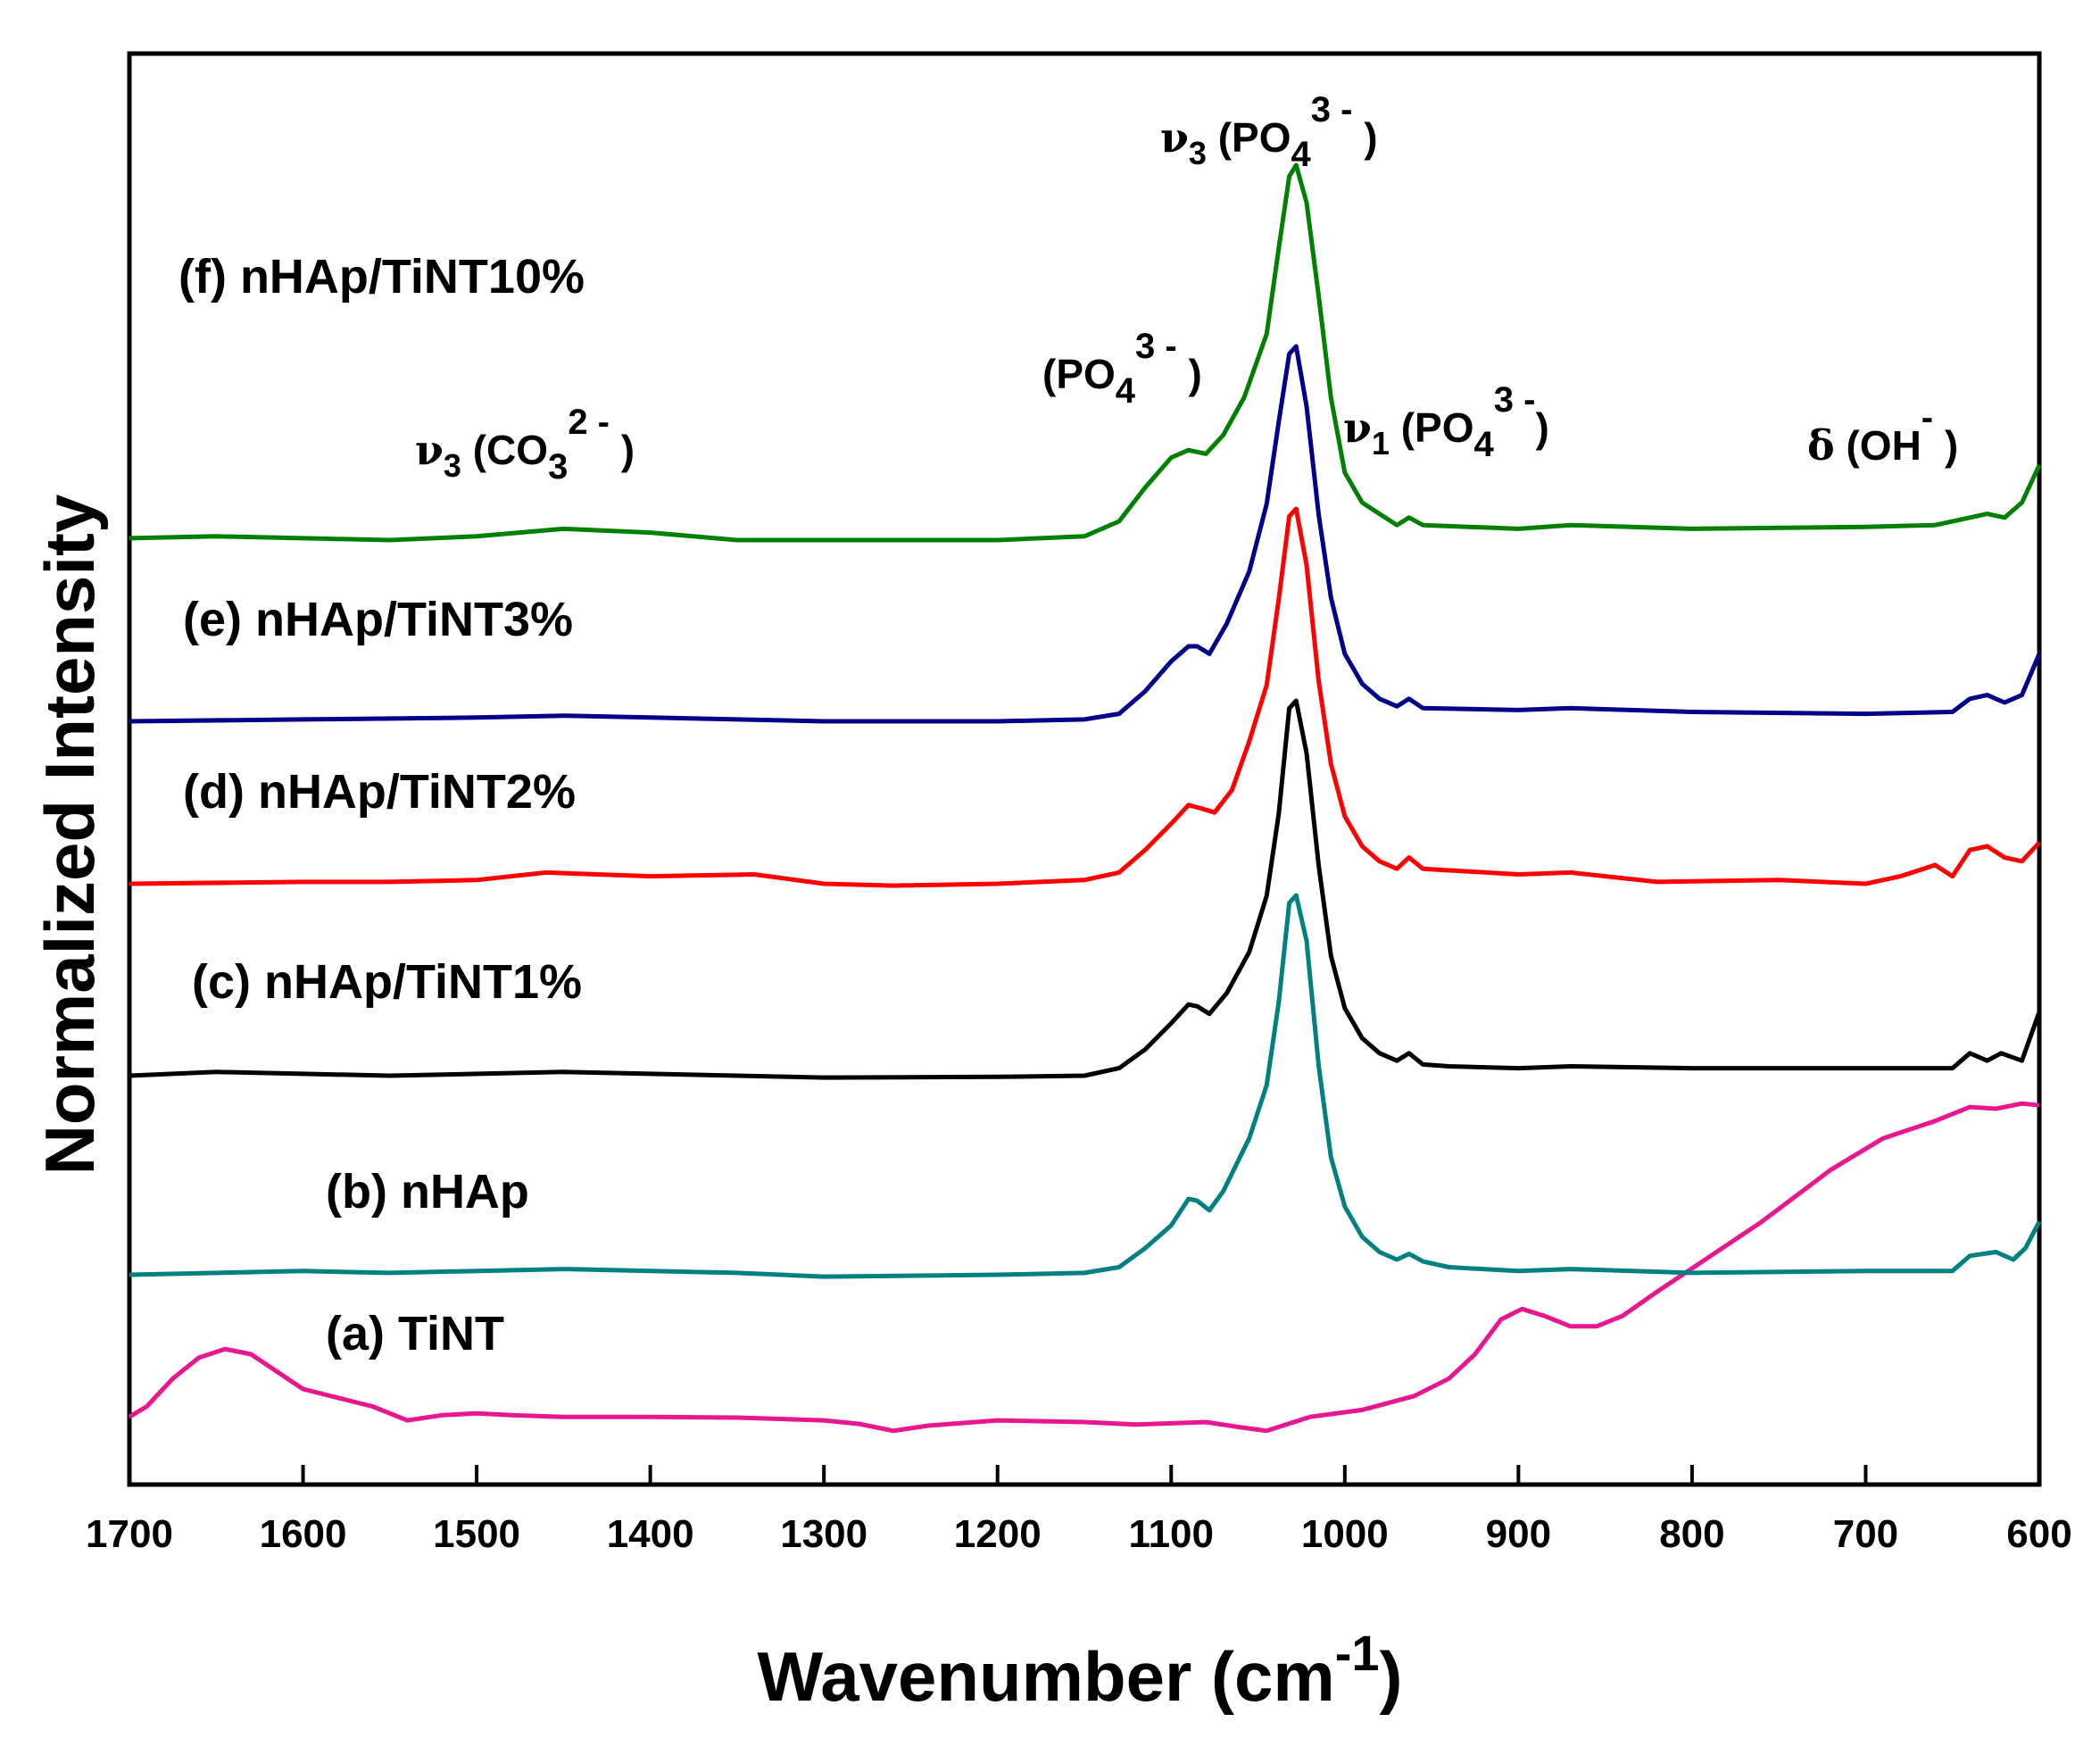  Describe the element at coordinates (476, 1534) in the screenshot. I see `x-tick-label-1500: 1500` at that location.